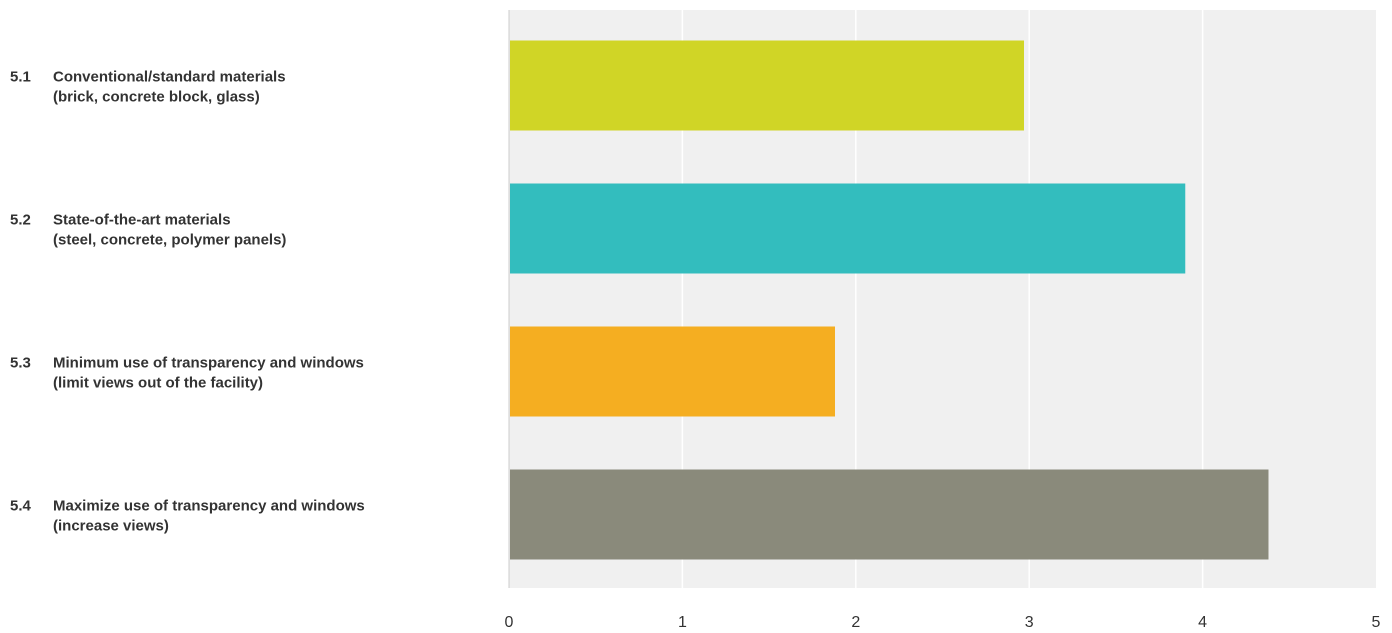 This screenshot has height=633, width=1392. Describe the element at coordinates (208, 363) in the screenshot. I see `category-label: Minimum use of transparency and windows` at that location.